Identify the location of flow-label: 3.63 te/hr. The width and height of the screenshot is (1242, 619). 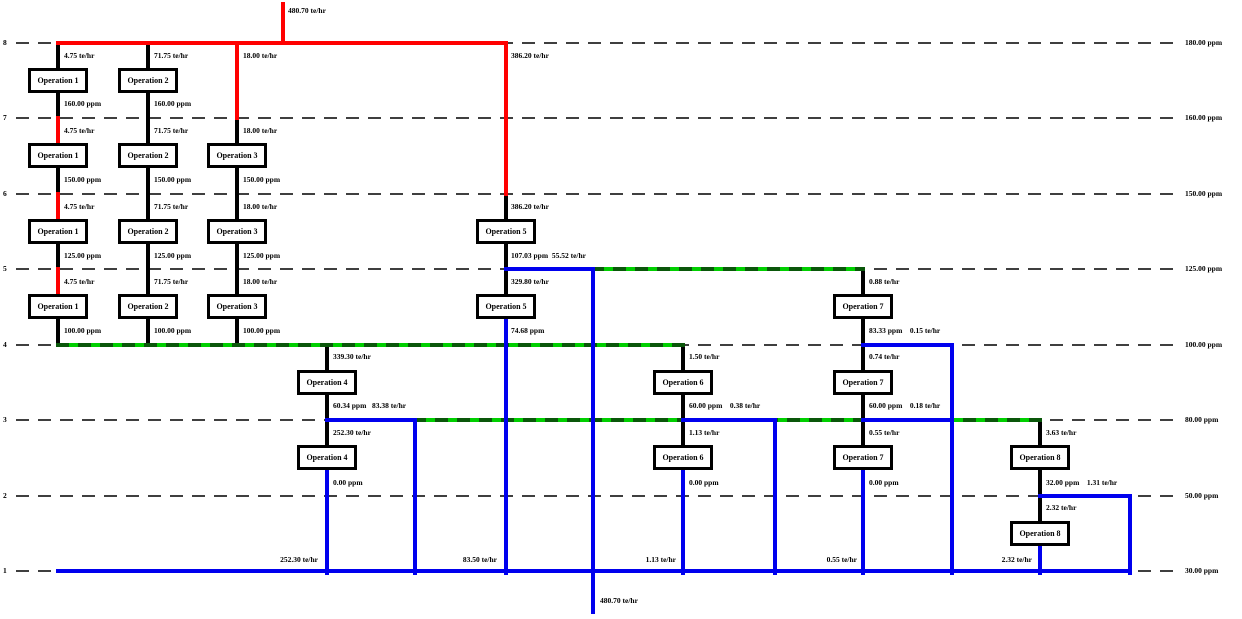
(1061, 432).